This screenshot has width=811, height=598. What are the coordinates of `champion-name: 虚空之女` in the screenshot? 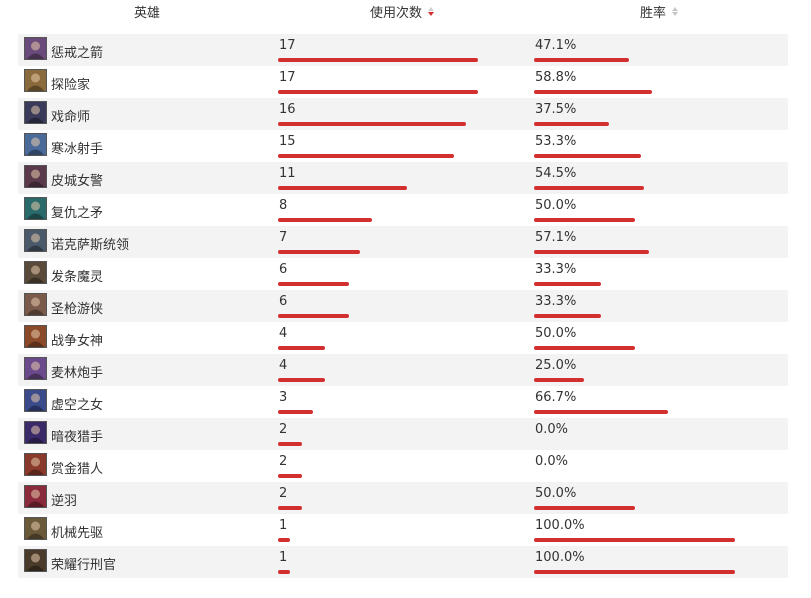 It's located at (77, 405).